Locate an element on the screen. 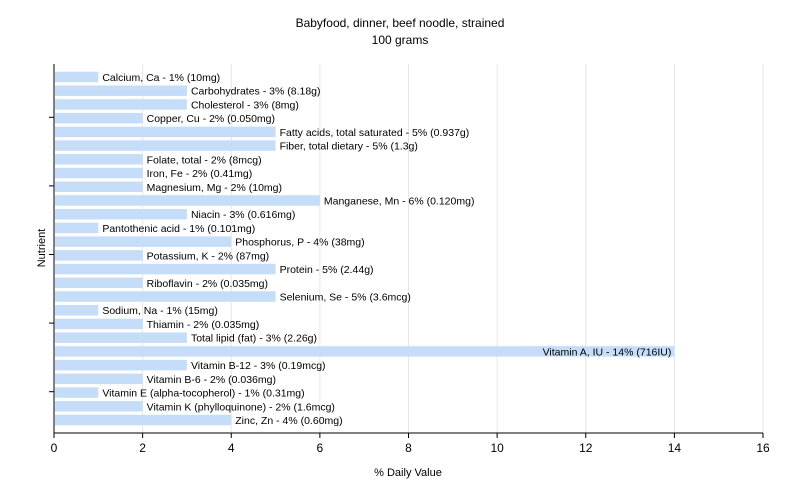  x-tick-label: 12 is located at coordinates (586, 448).